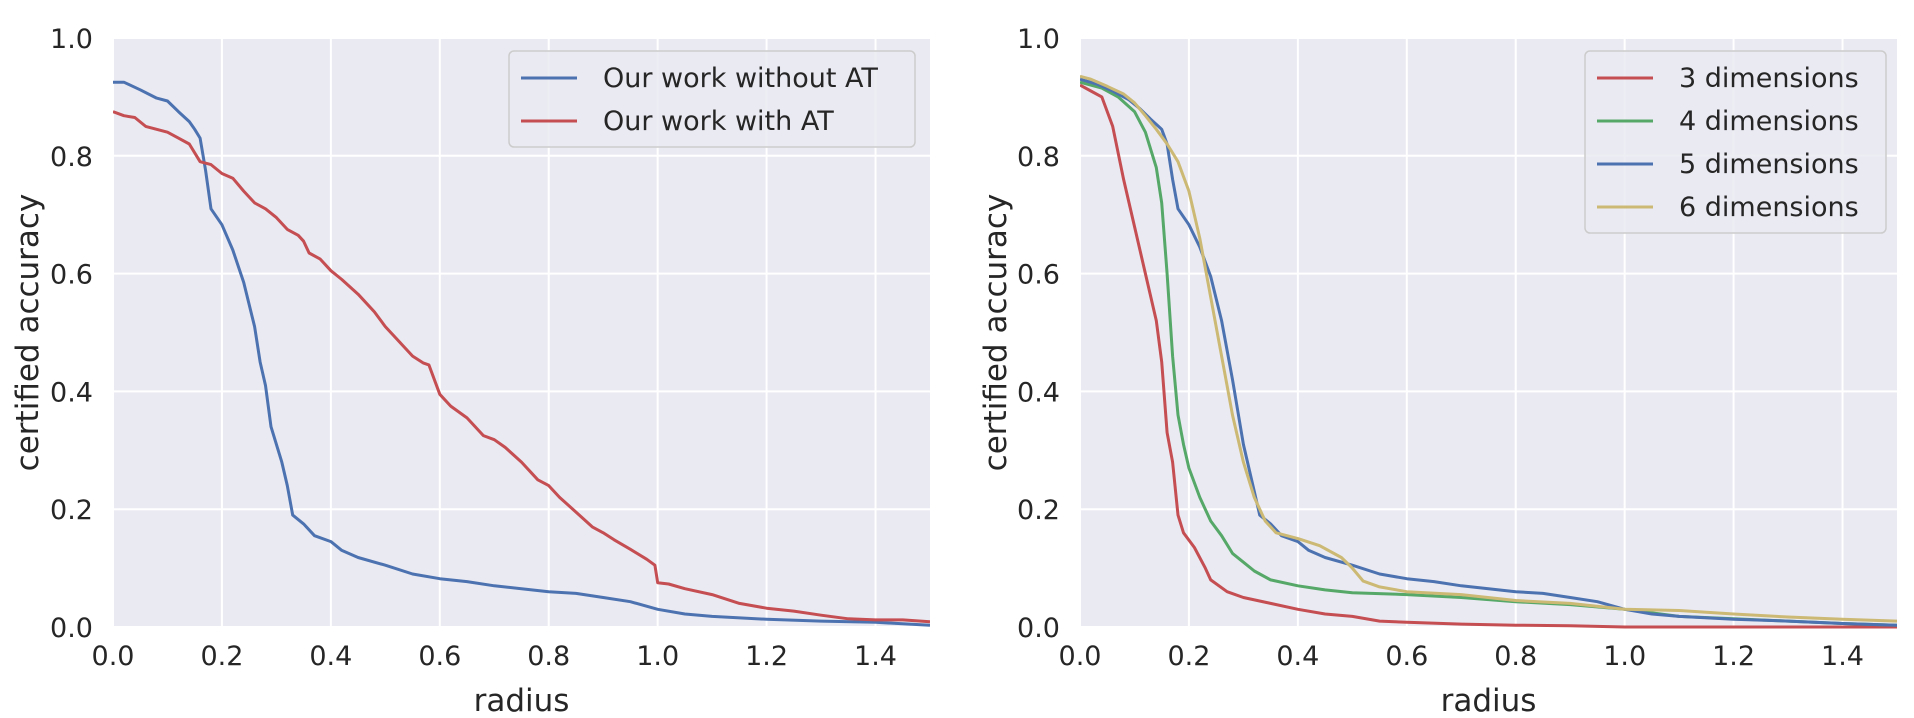  I want to click on legend-label: Our work with AT, so click(718, 121).